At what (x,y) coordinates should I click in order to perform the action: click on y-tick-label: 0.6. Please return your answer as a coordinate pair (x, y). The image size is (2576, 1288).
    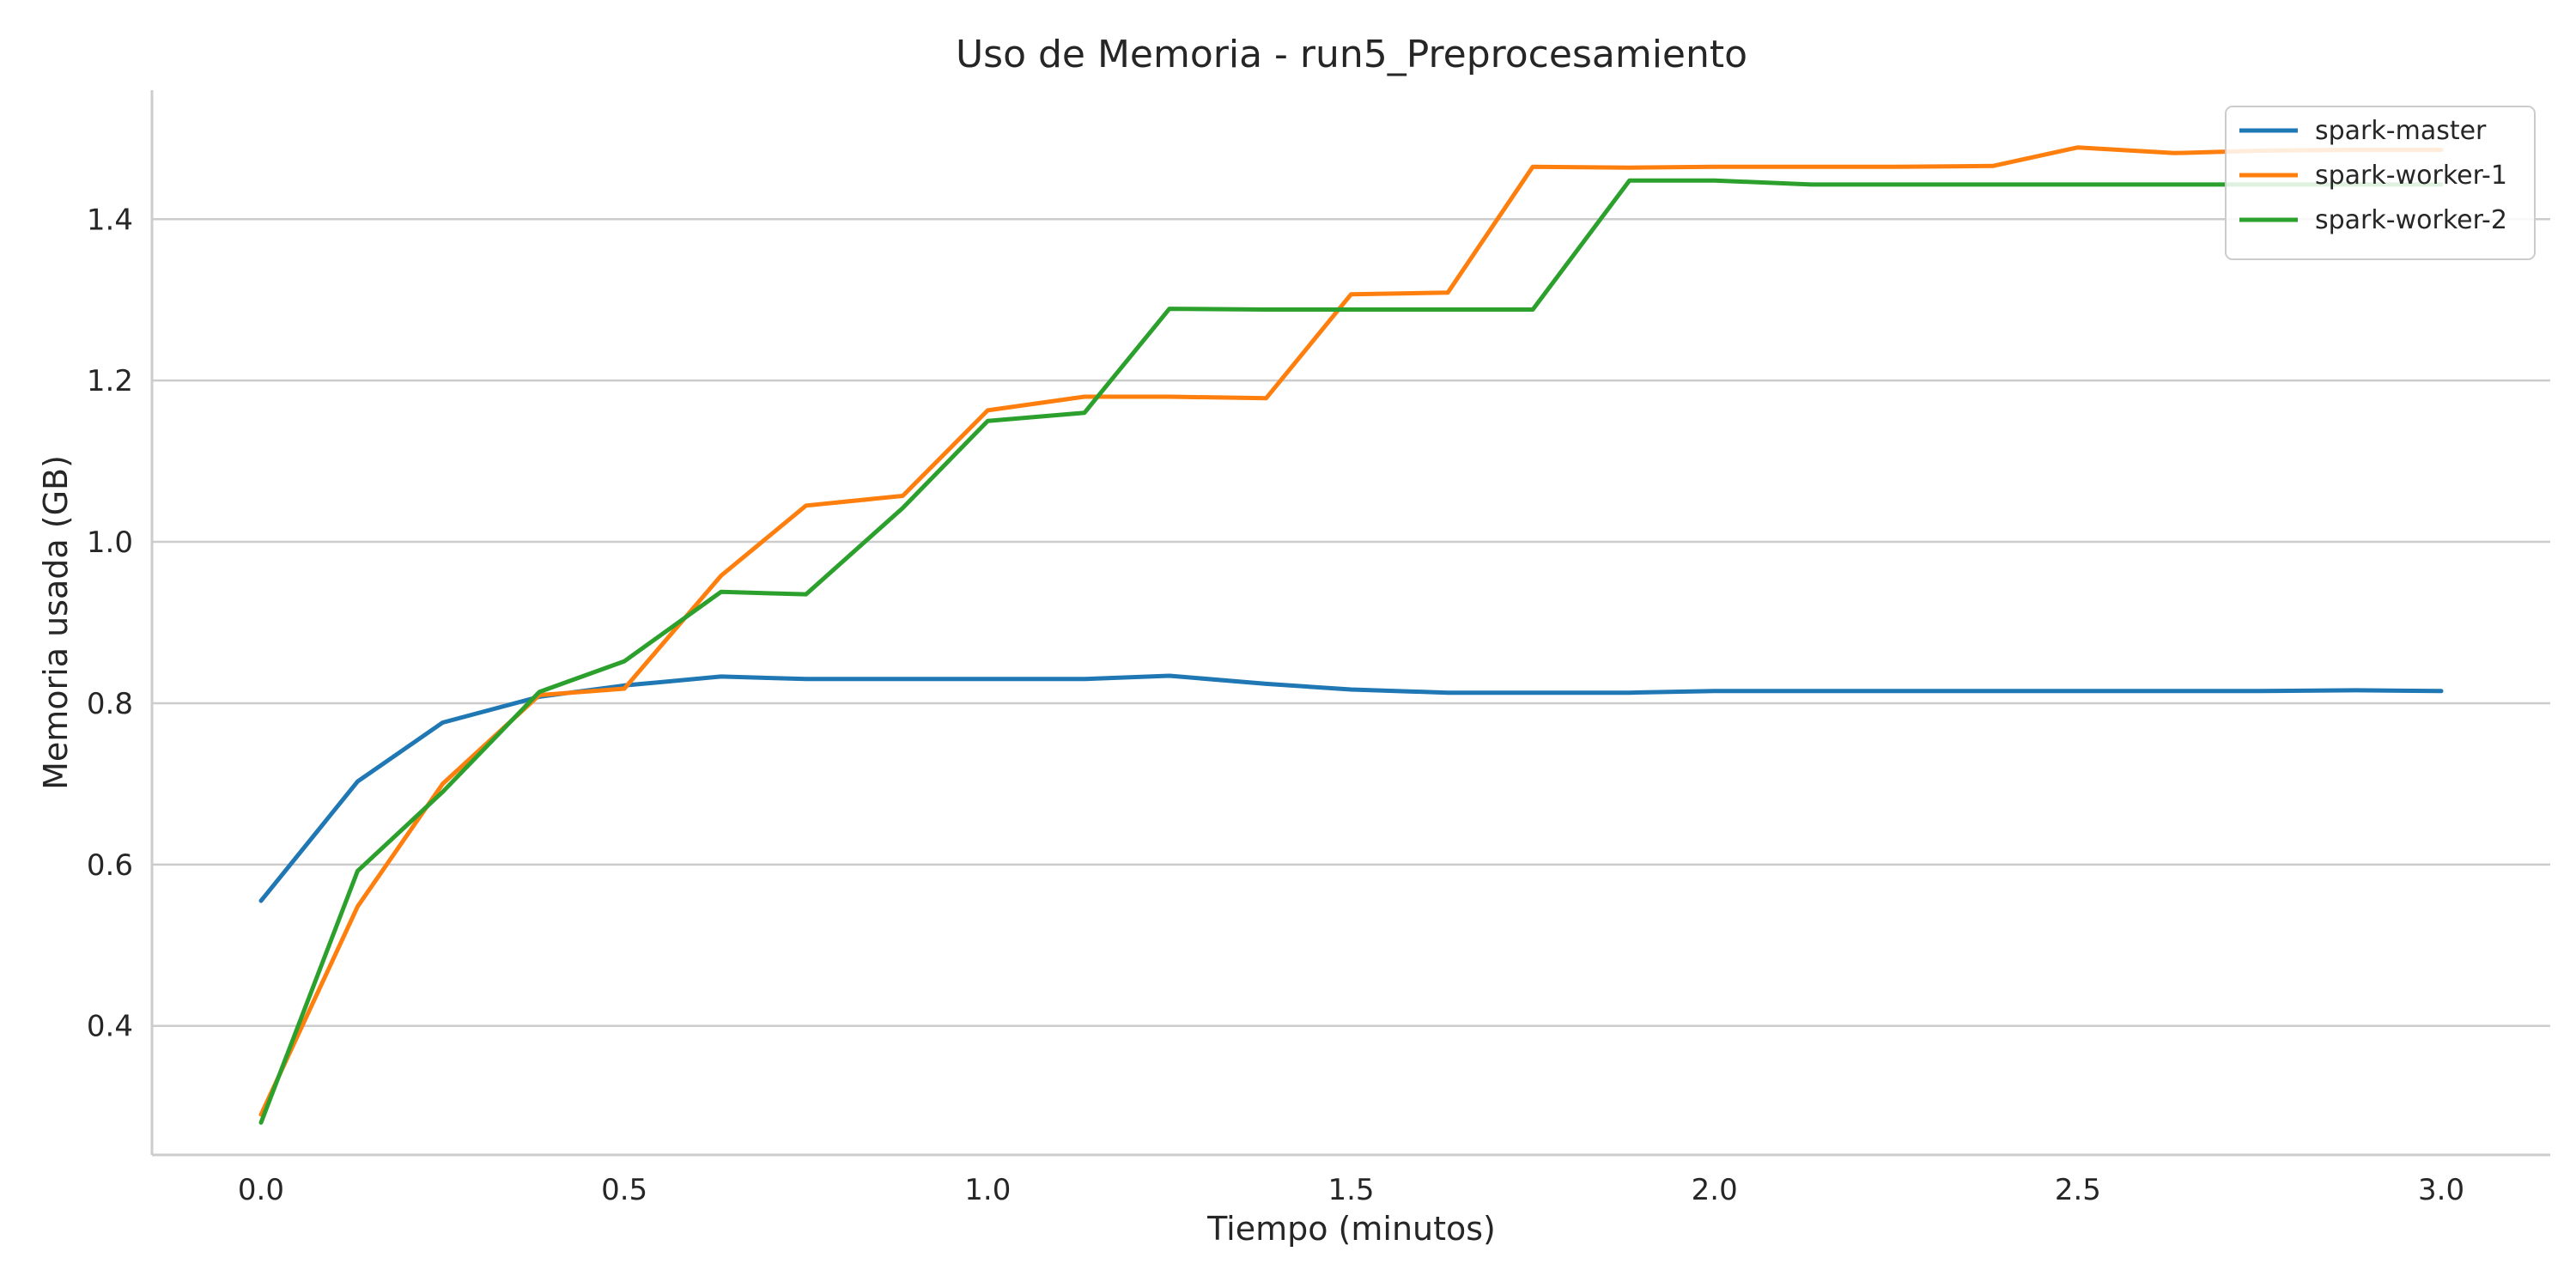
    Looking at the image, I should click on (110, 865).